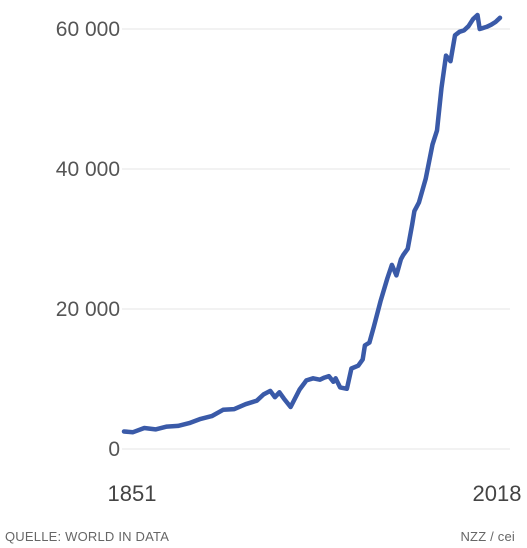 The image size is (527, 548). What do you see at coordinates (487, 536) in the screenshot?
I see `credit-note: NZZ / cei` at bounding box center [487, 536].